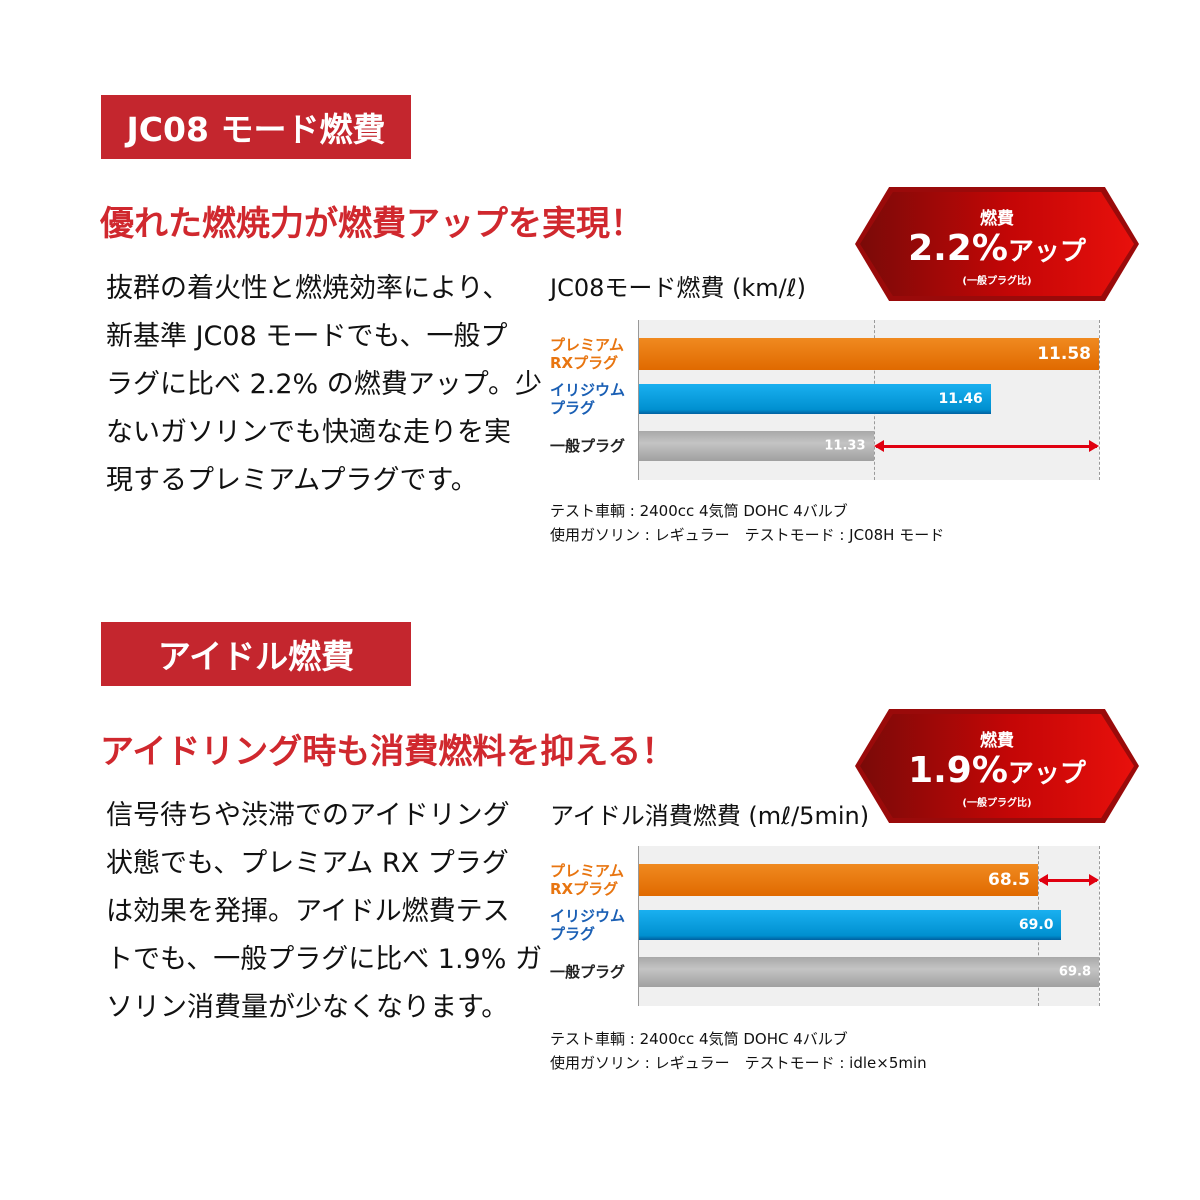 Image resolution: width=1200 pixels, height=1200 pixels. What do you see at coordinates (308, 432) in the screenshot?
I see `body-line: ないガソリンでも快適な走りを実` at bounding box center [308, 432].